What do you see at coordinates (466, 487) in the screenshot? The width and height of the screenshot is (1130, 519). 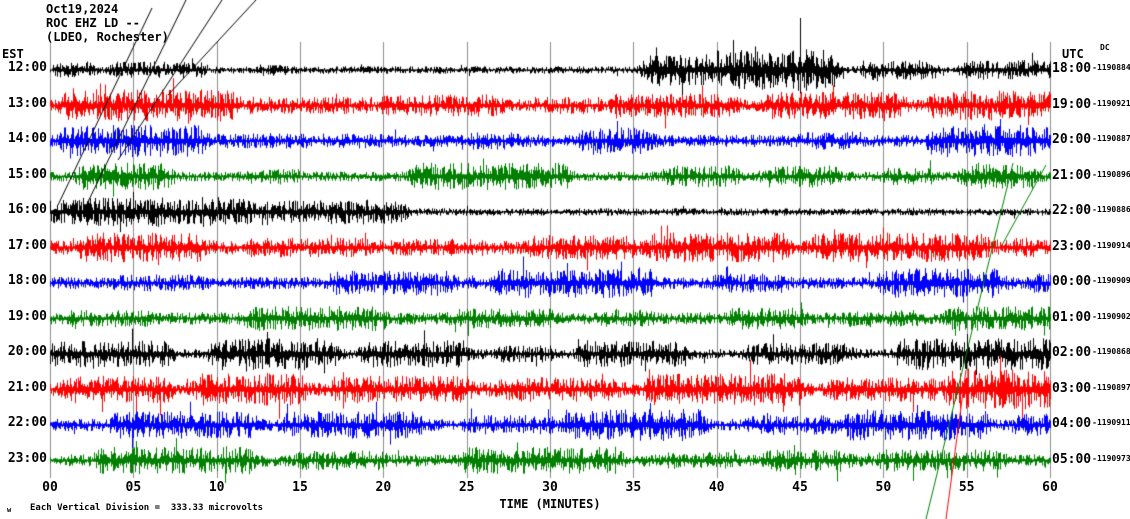 I see `x-tick-25: 25` at bounding box center [466, 487].